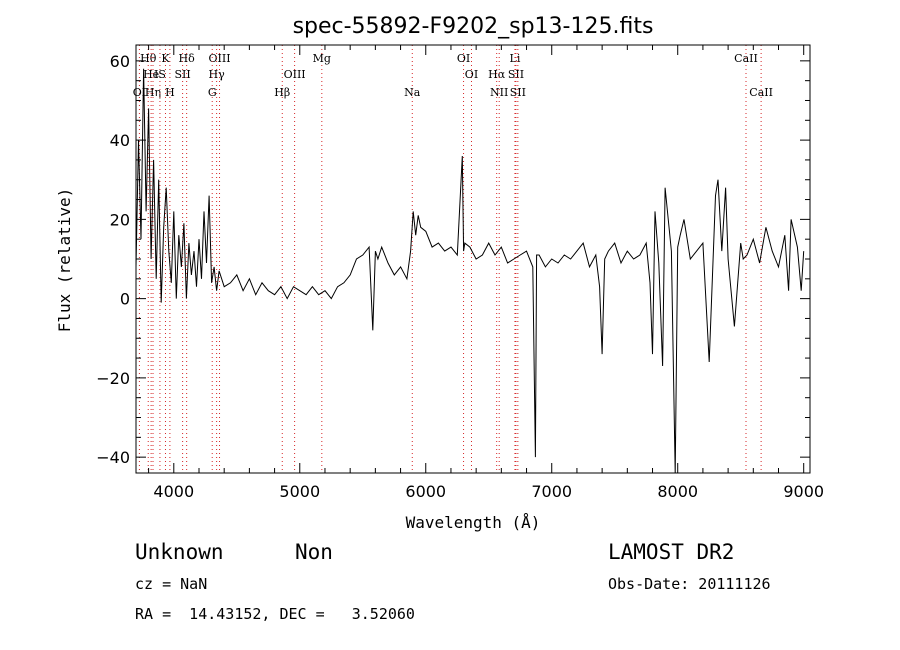  Describe the element at coordinates (322, 58) in the screenshot. I see `line-marker-label: Mg` at that location.